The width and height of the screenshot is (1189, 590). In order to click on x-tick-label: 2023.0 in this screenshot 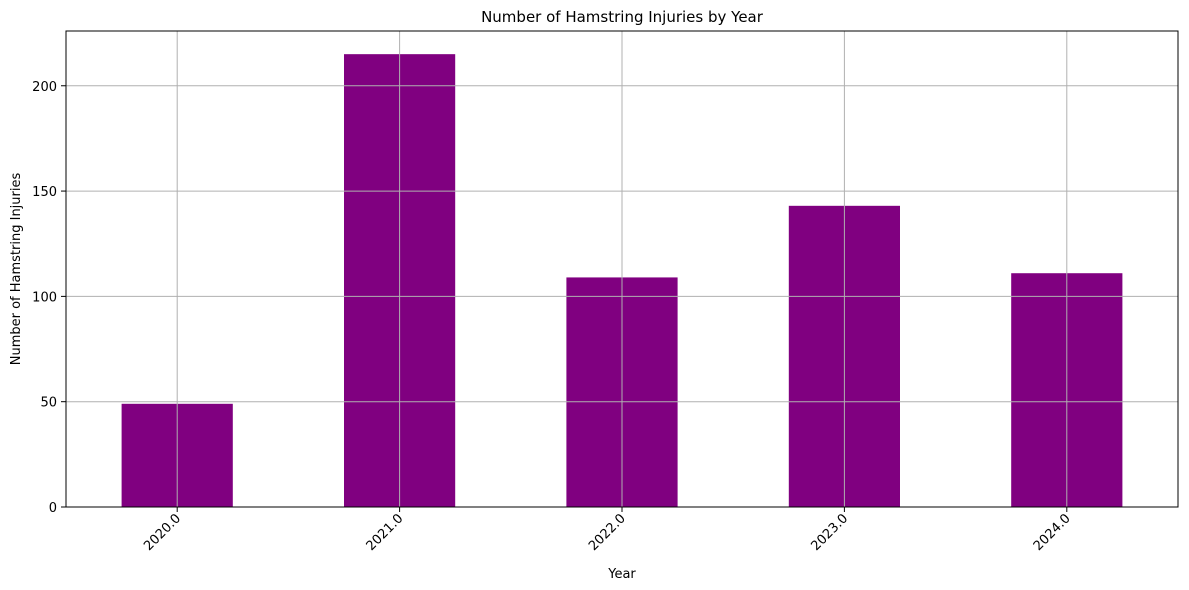, I will do `click(829, 532)`.